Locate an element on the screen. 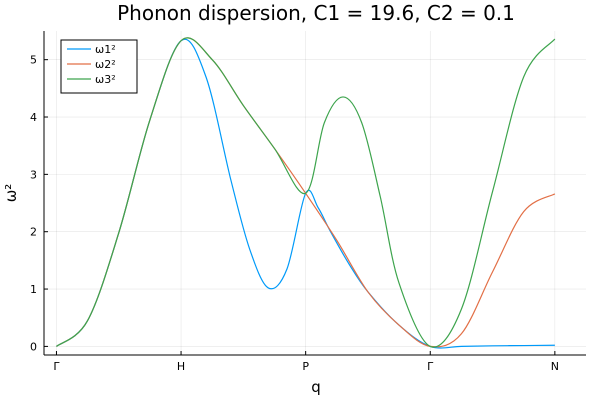  legend: ω1² ω2² ω3² is located at coordinates (99, 66).